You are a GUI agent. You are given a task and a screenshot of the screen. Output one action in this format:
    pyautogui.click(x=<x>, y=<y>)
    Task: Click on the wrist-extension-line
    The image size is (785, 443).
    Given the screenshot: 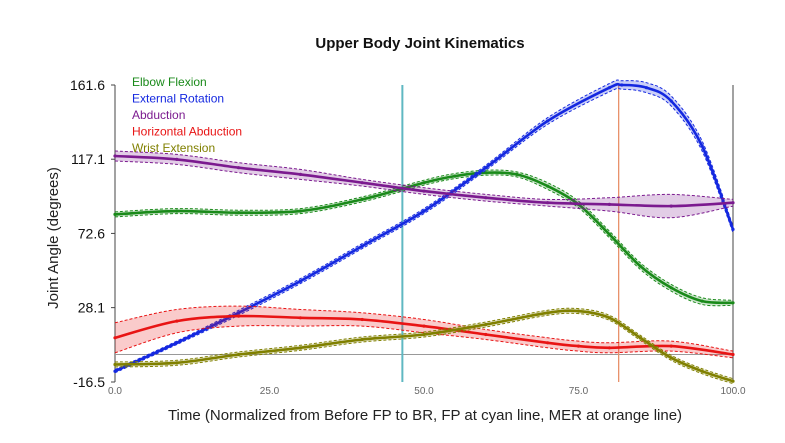 What is the action you would take?
    pyautogui.click(x=424, y=346)
    